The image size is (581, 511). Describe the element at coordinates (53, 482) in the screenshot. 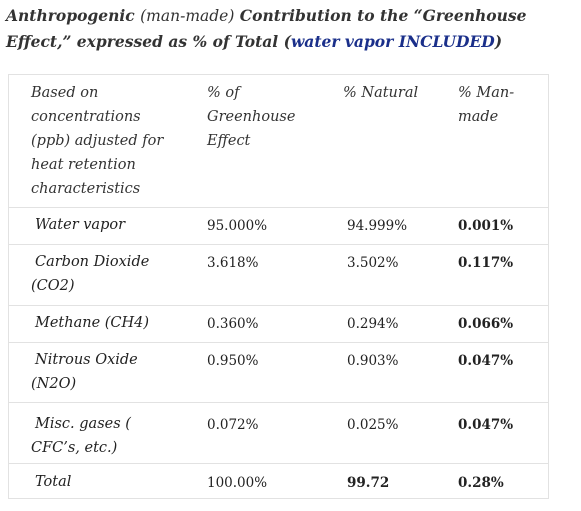

I see `row-label: Total` at that location.